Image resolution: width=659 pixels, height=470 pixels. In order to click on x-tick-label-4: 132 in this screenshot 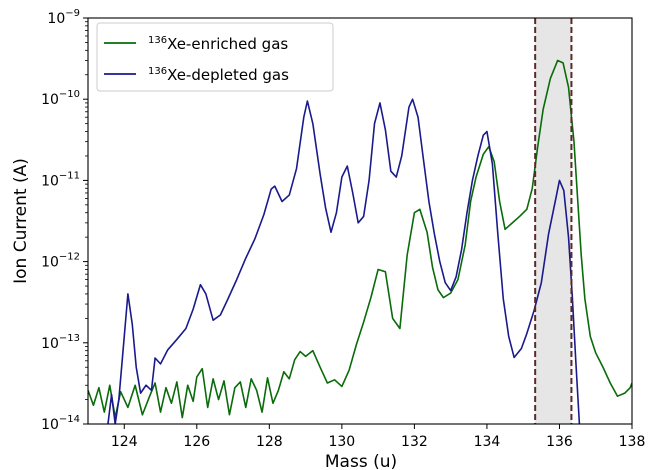, I will do `click(414, 442)`.